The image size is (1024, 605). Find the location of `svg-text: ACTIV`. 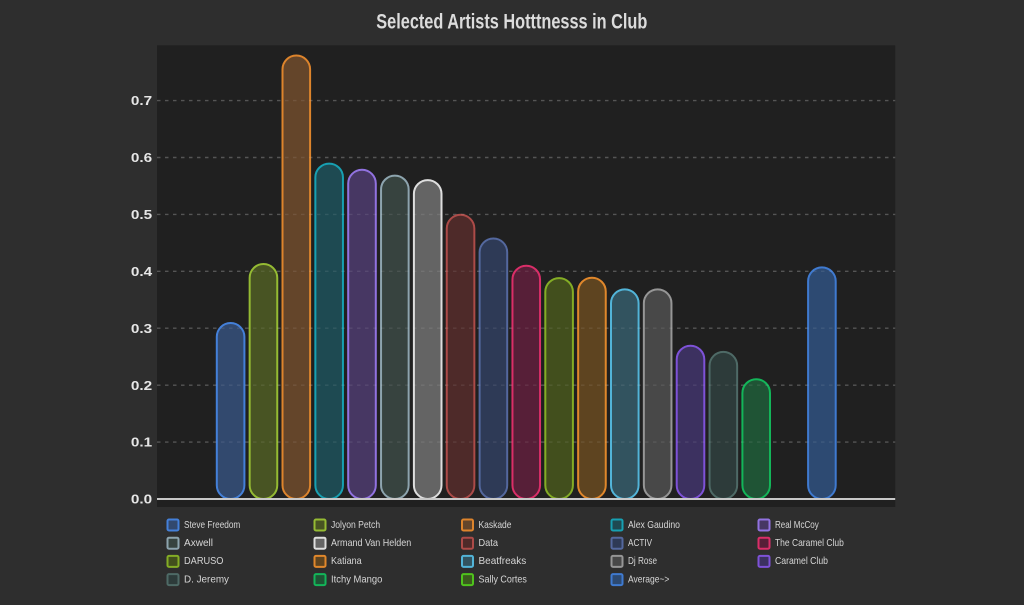

svg-text: ACTIV is located at coordinates (640, 543).